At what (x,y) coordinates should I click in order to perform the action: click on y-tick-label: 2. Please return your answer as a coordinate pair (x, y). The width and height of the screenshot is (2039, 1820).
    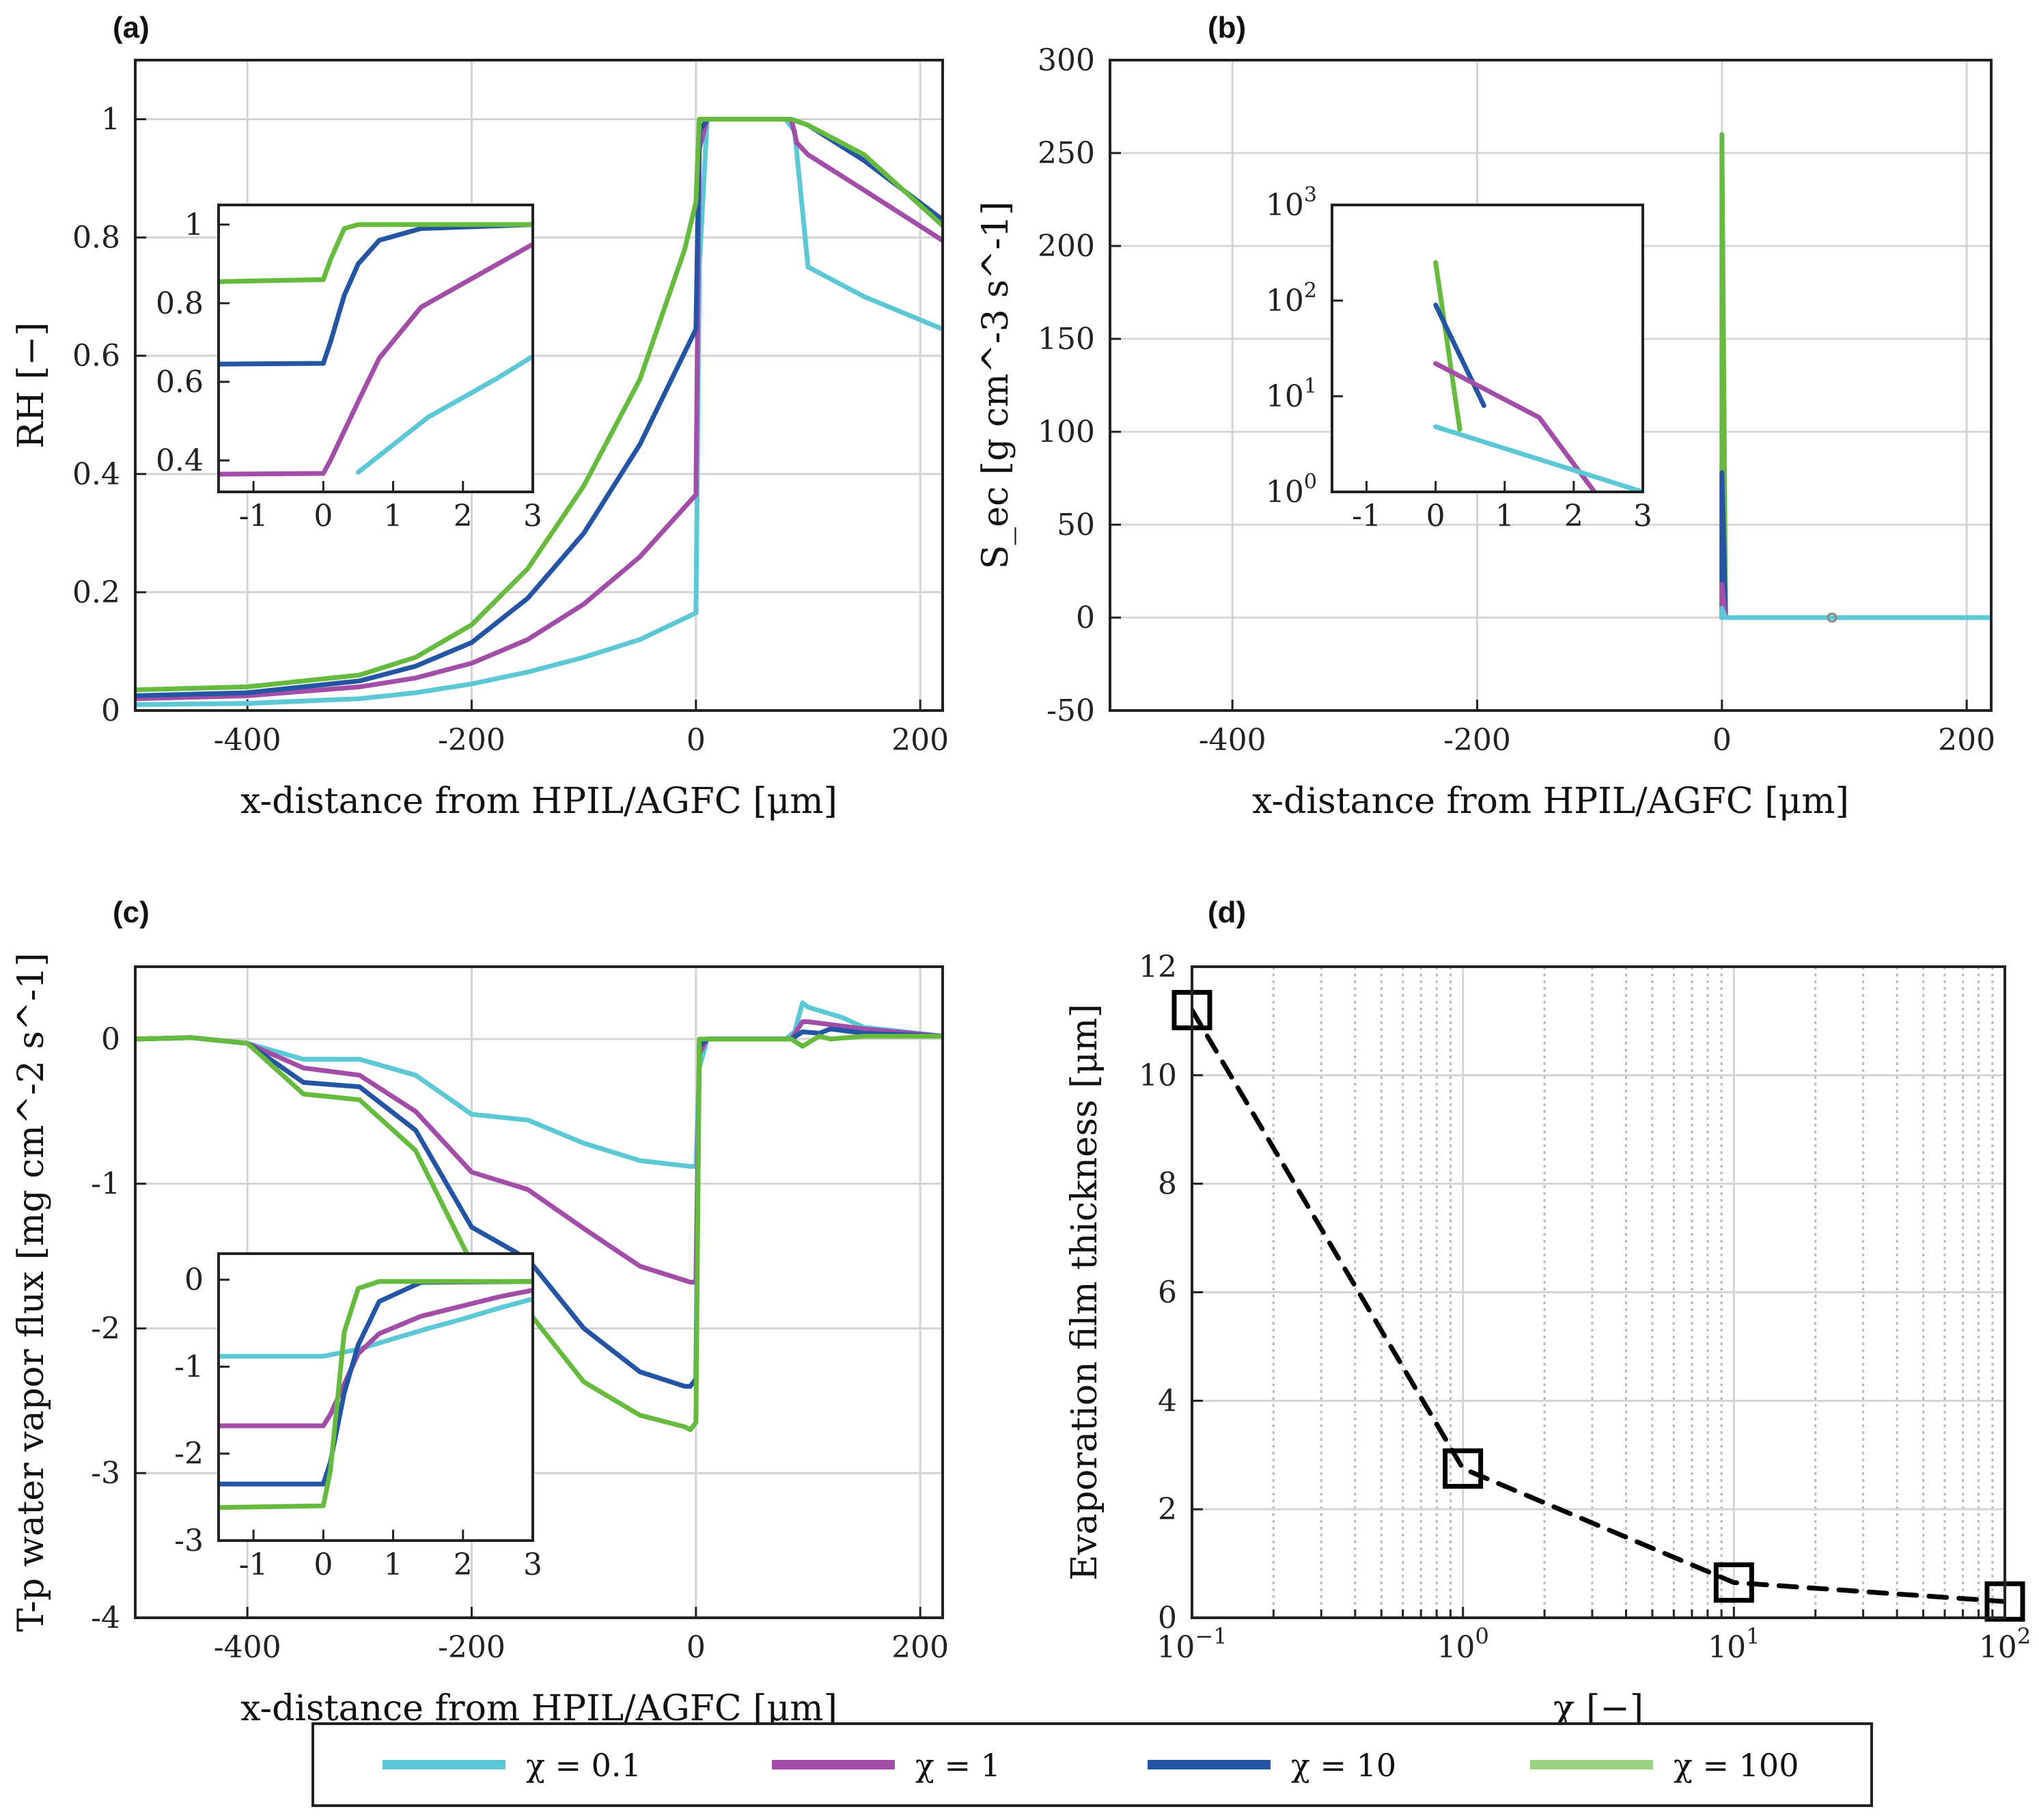
    Looking at the image, I should click on (1167, 1509).